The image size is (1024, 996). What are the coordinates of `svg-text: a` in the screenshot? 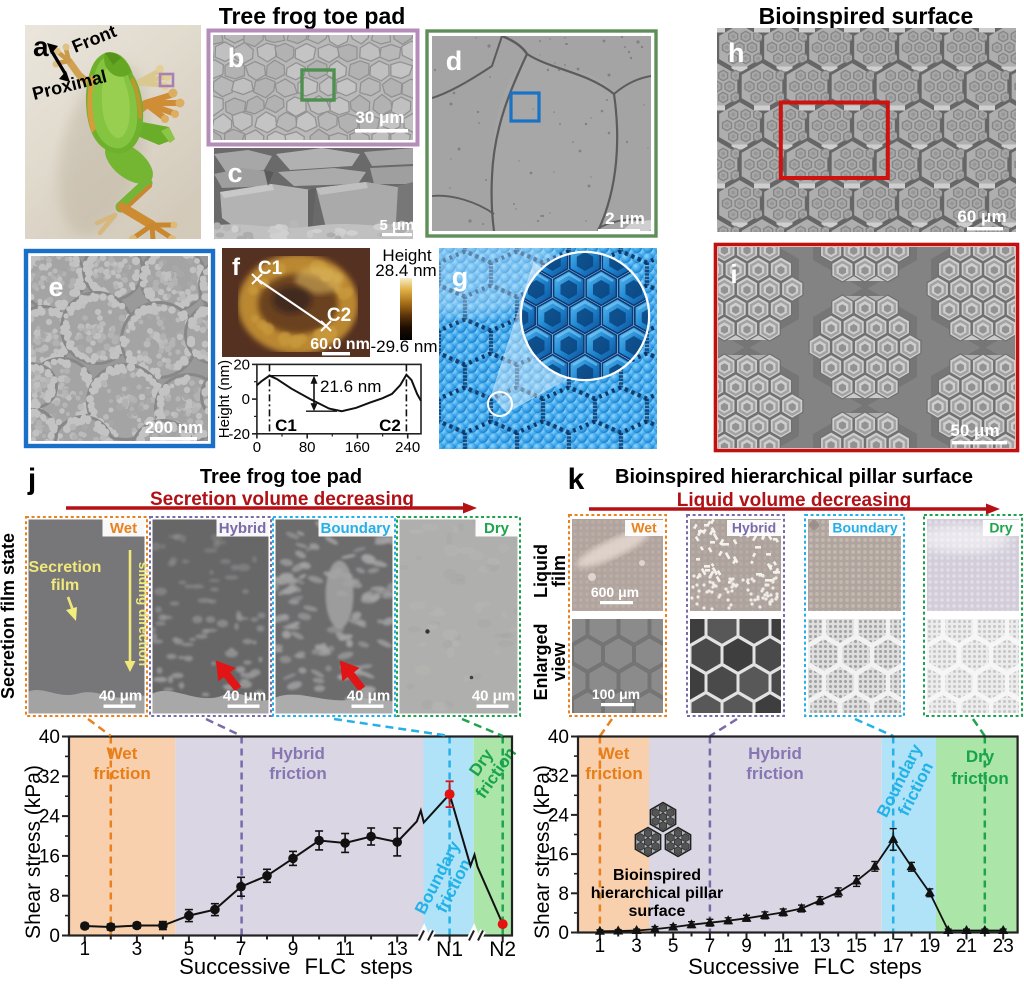 It's located at (41, 46).